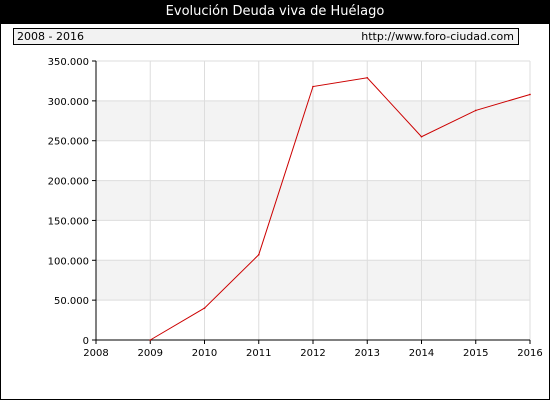 This screenshot has height=400, width=550. I want to click on y-tick-label: 350.000, so click(68, 62).